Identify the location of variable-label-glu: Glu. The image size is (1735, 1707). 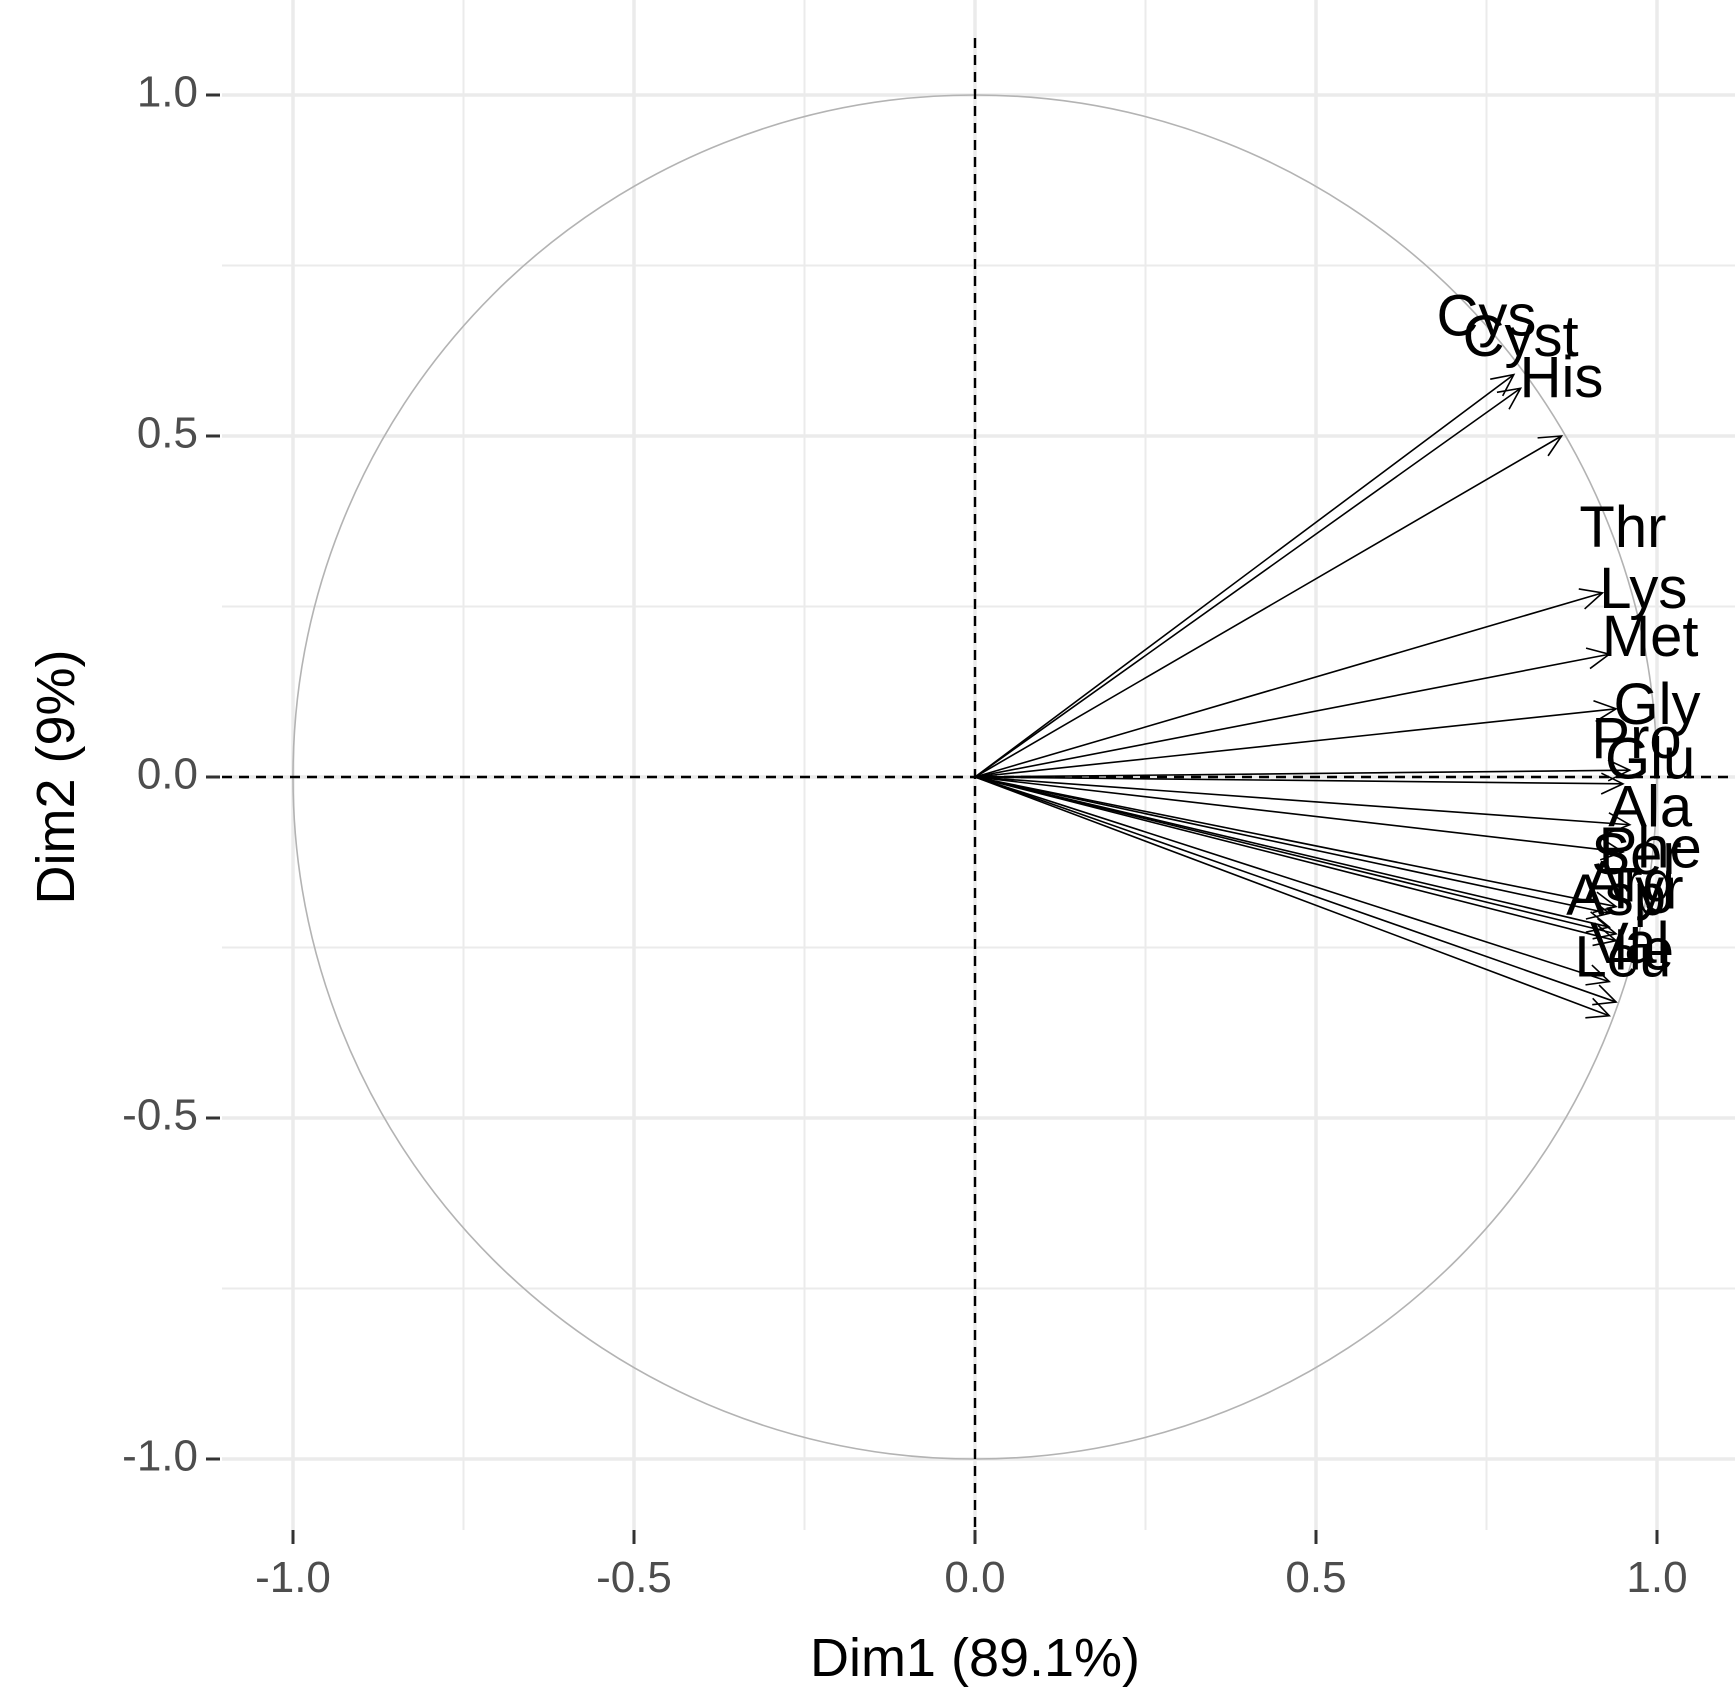
(1650, 759).